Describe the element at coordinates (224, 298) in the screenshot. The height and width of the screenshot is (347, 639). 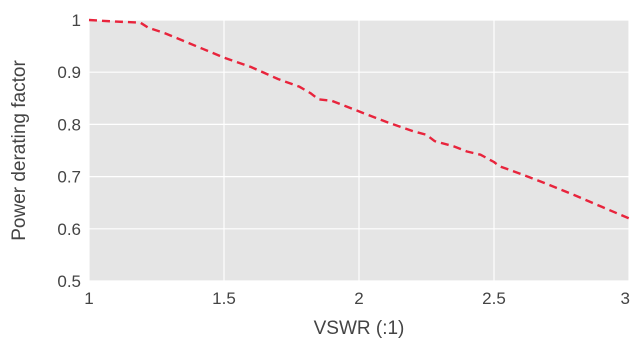
I see `x-tick-label: 1.5` at that location.